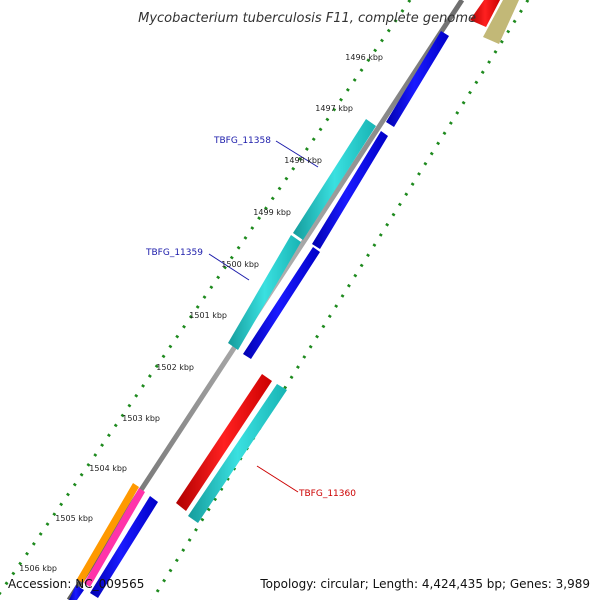 The height and width of the screenshot is (600, 600). What do you see at coordinates (272, 212) in the screenshot?
I see `tick-label: 1499 kbp` at bounding box center [272, 212].